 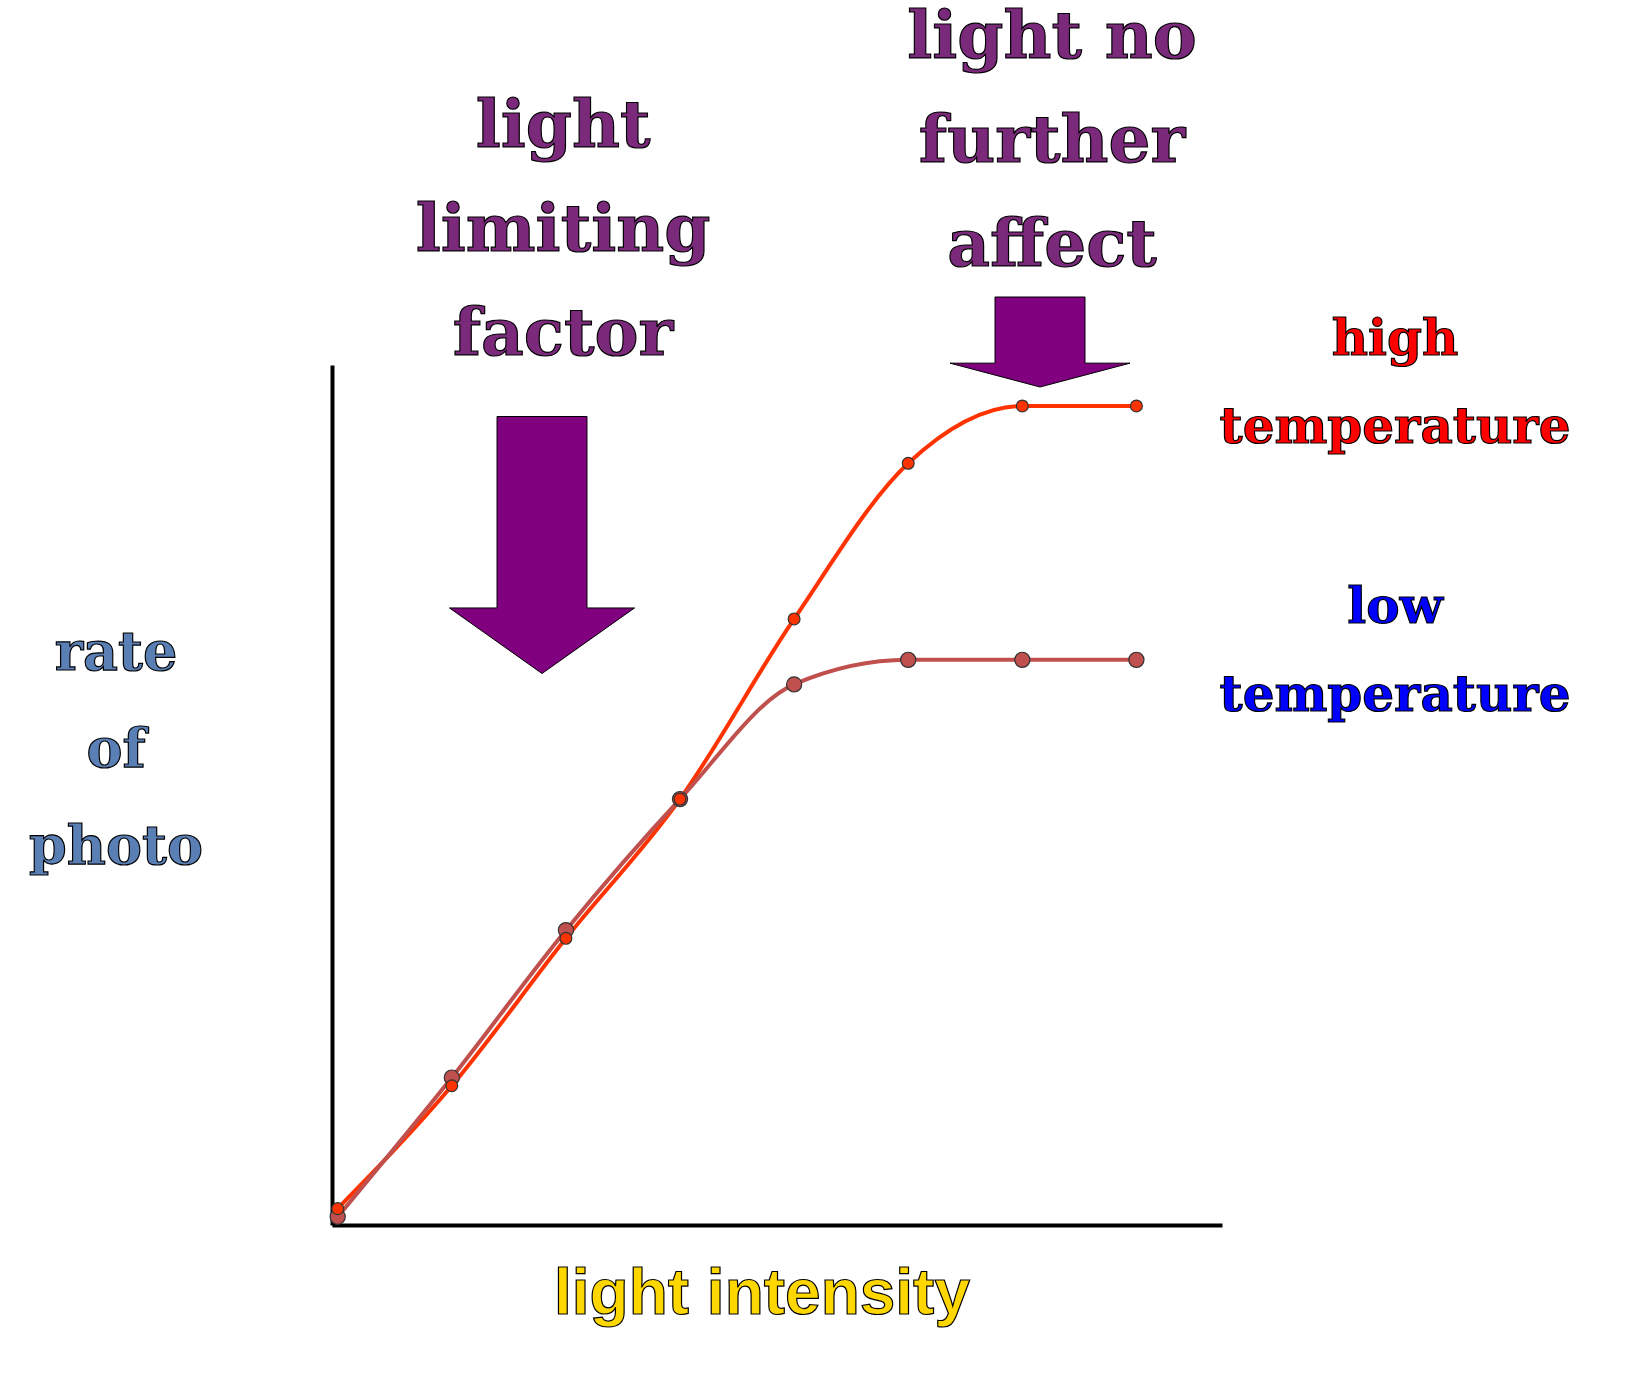 I want to click on y-axis-title: rate of photo, so click(x=116, y=748).